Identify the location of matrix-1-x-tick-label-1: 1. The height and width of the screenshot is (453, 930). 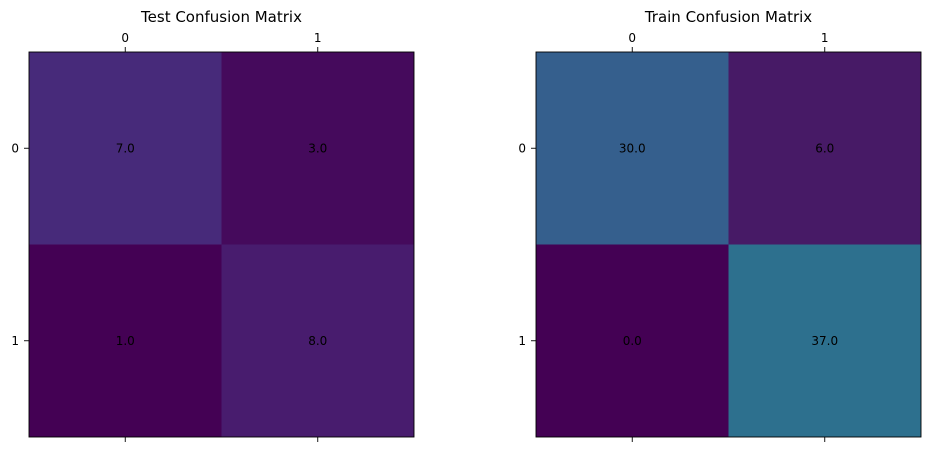
(825, 38).